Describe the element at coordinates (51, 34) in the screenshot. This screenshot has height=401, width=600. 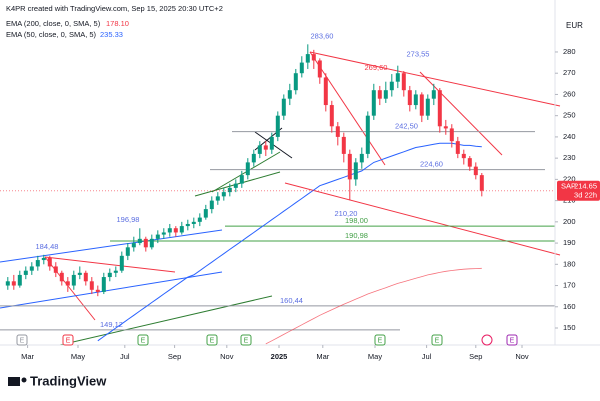
I see `legend-name: EMA (50, close, 0, SMA, 5)` at that location.